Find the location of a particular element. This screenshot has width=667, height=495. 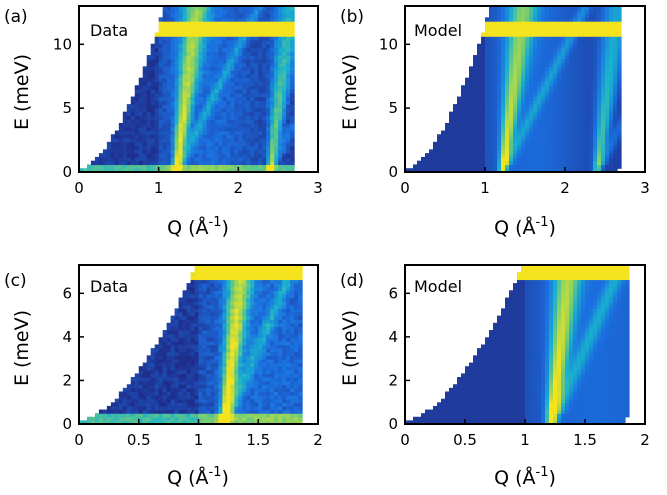

y-tick-label: 0 is located at coordinates (67, 172).